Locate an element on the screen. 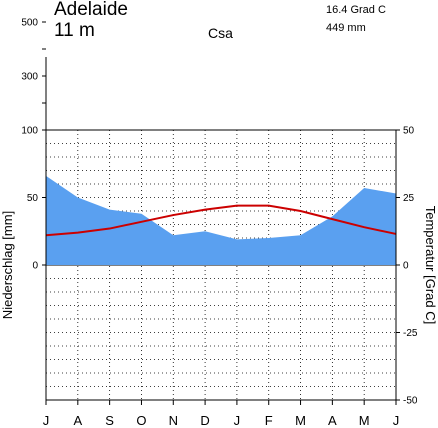  left-tick-label: 100 is located at coordinates (29, 131).